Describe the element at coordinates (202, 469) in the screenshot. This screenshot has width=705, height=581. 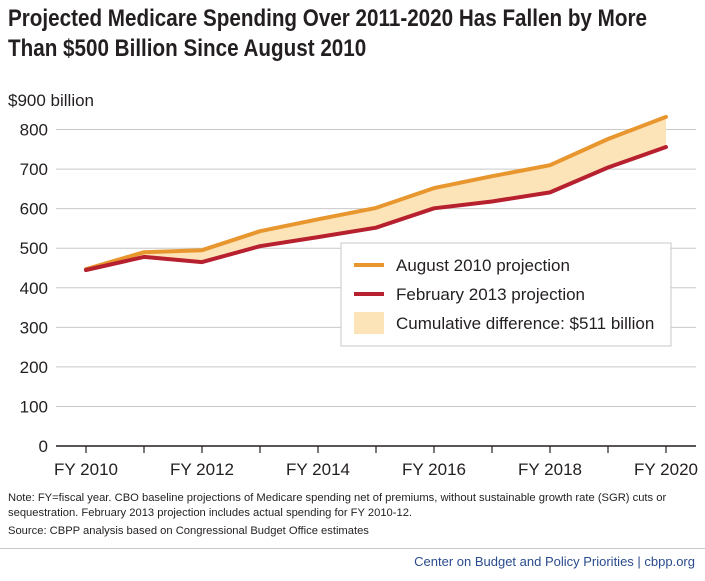
I see `x-tick-label-2012: FY 2012` at that location.